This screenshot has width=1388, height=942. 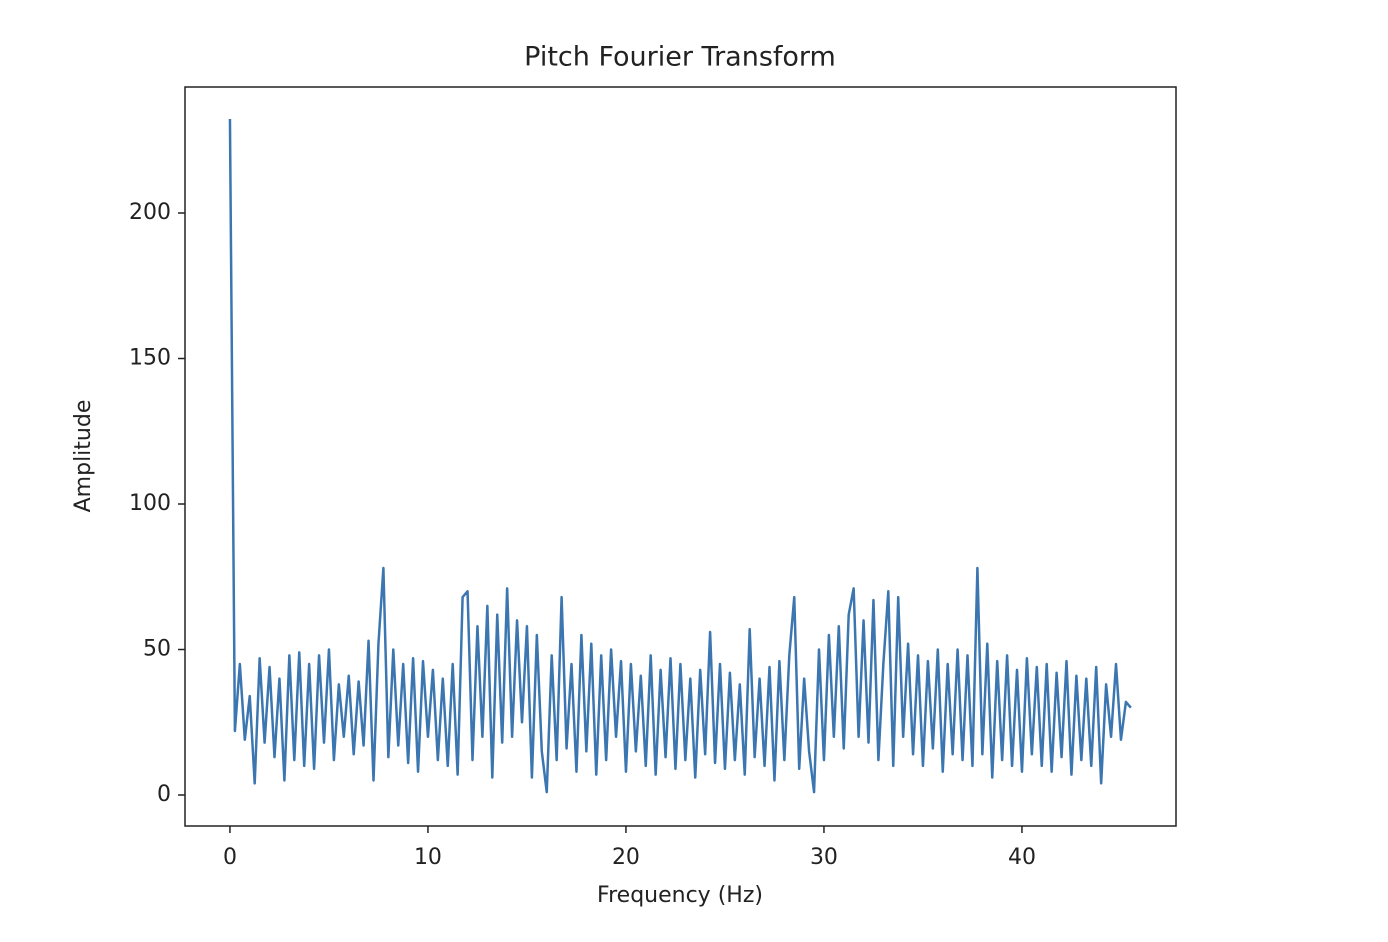 I want to click on chart-title: Pitch Fourier Transform, so click(x=680, y=57).